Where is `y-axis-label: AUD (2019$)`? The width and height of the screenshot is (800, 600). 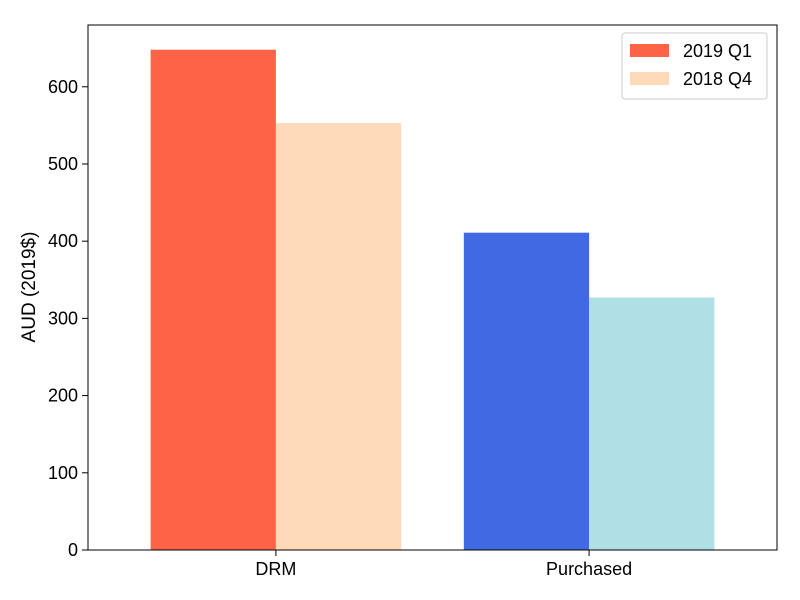 y-axis-label: AUD (2019$) is located at coordinates (29, 287).